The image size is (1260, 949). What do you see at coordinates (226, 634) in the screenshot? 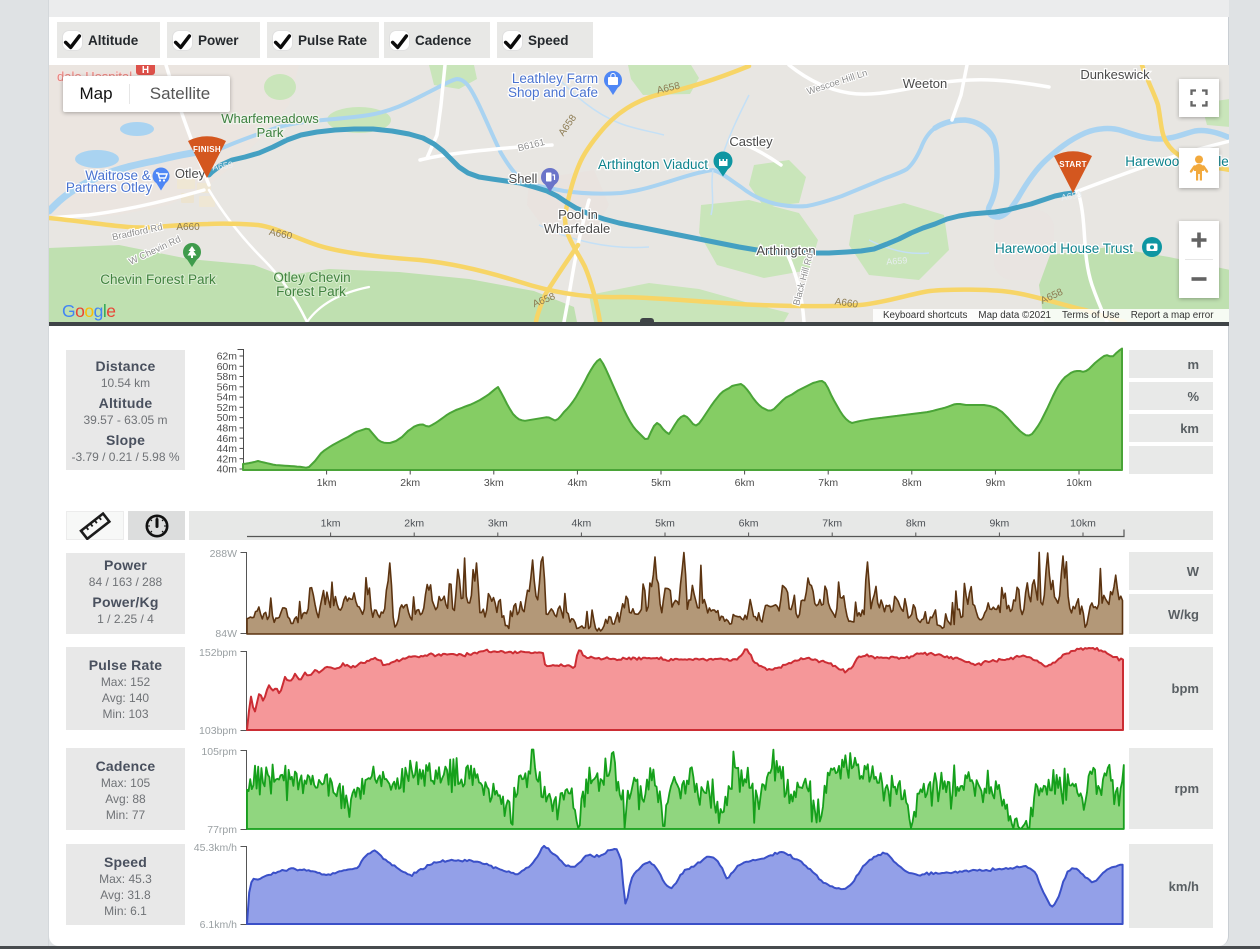
I see `svg-text: 84W` at bounding box center [226, 634].